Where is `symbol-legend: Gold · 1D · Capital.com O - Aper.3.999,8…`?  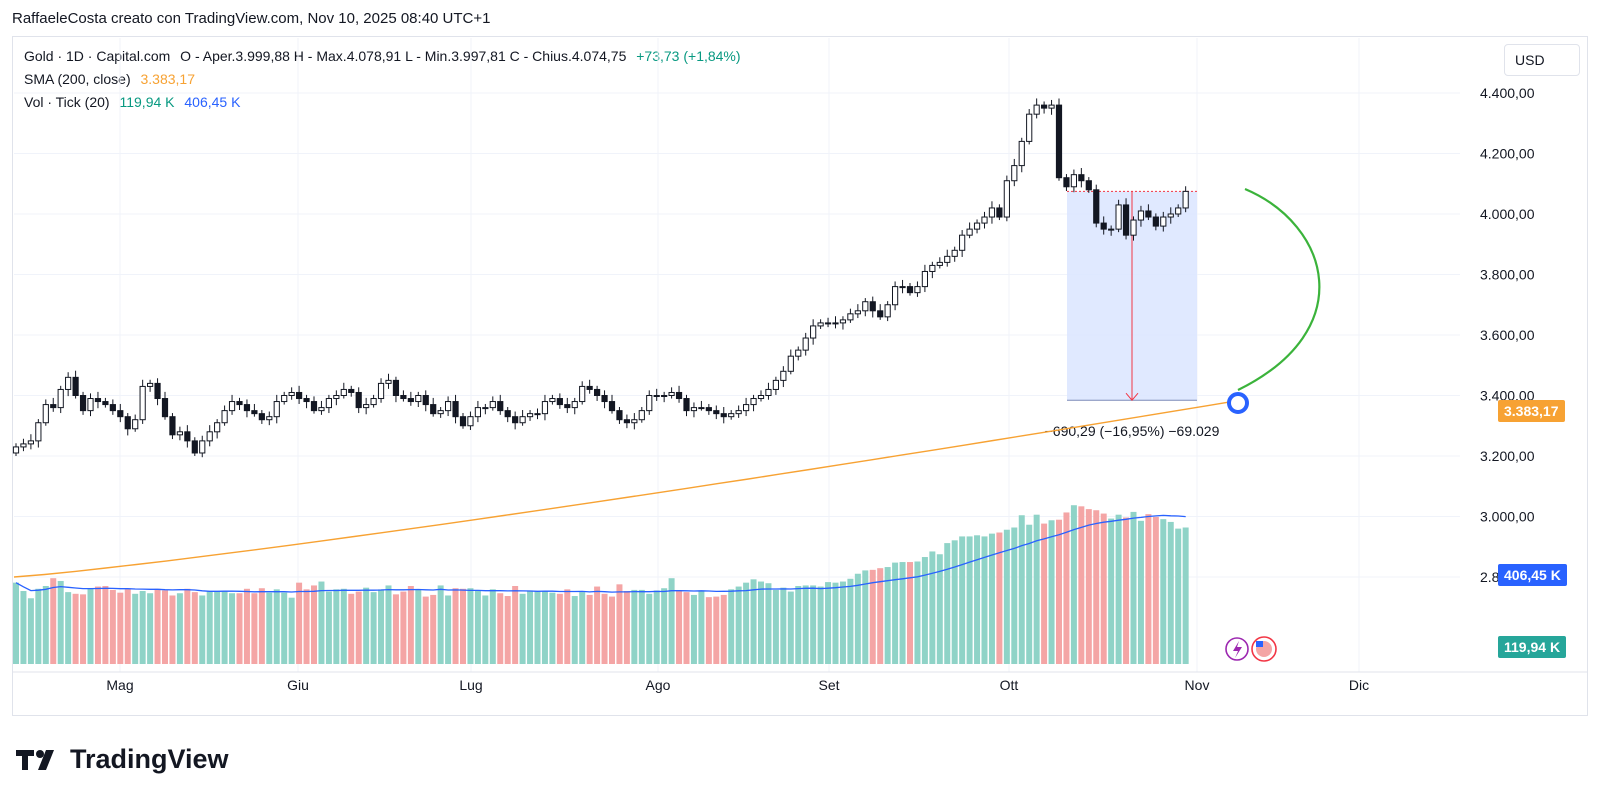 symbol-legend: Gold · 1D · Capital.com O - Aper.3.999,8… is located at coordinates (382, 56).